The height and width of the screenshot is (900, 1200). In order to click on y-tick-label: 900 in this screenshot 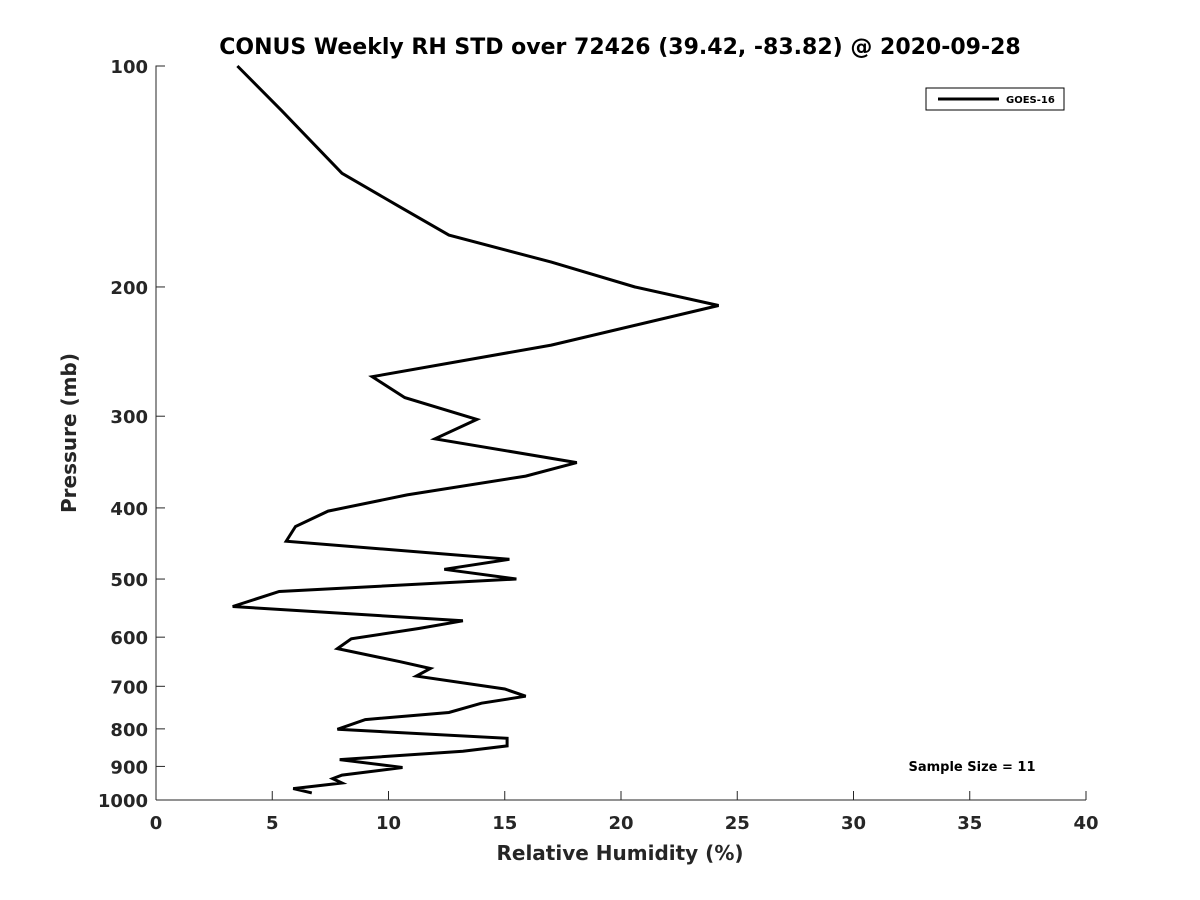, I will do `click(129, 767)`.